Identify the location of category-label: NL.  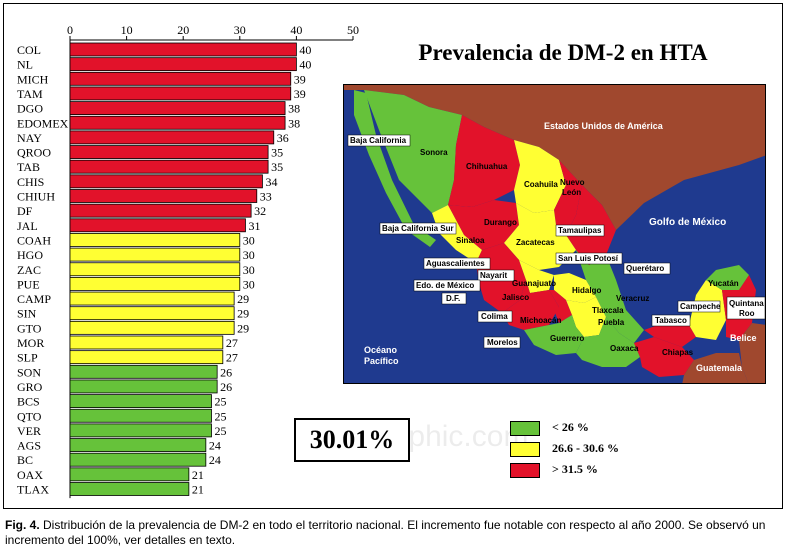
(25, 65).